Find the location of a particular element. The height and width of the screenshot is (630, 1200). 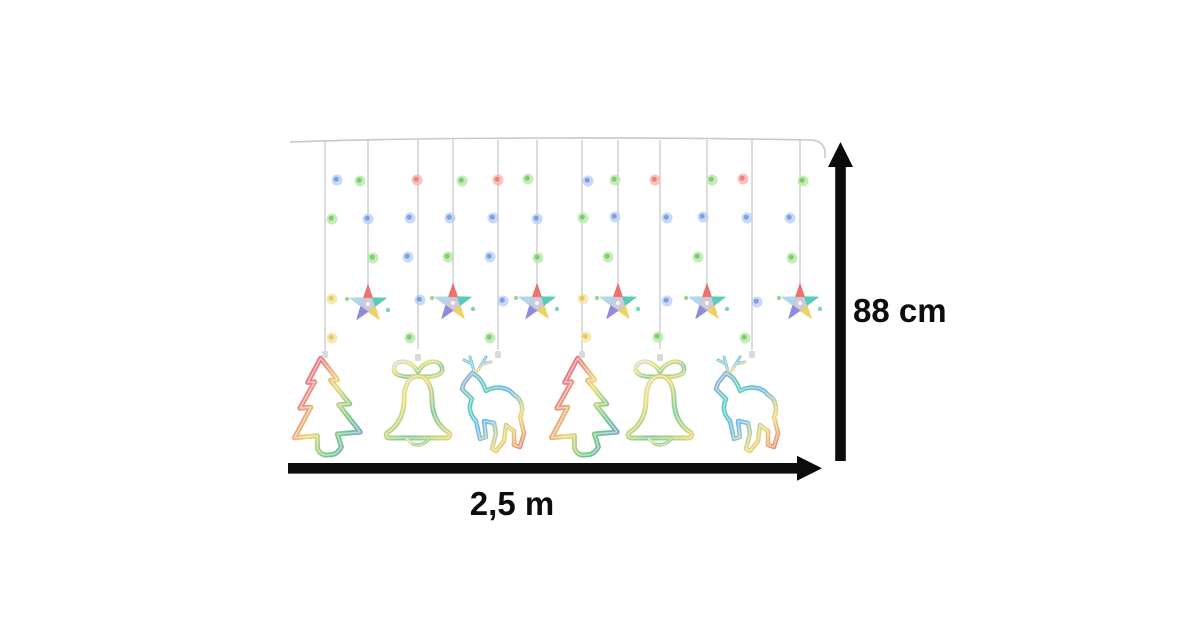

width-arrow is located at coordinates (555, 468).